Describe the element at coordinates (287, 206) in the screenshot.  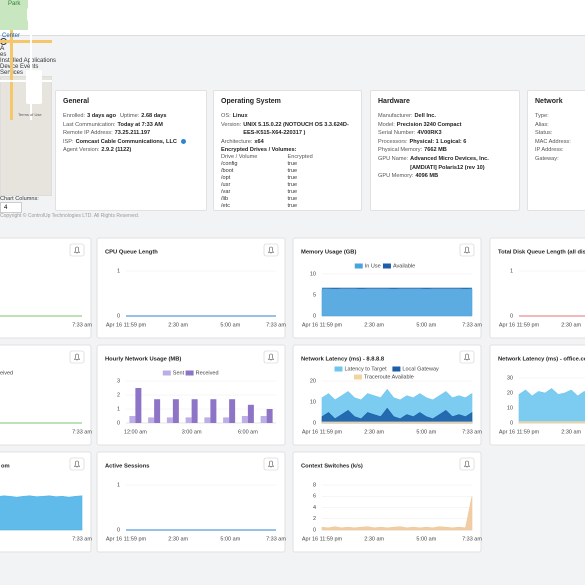
I see `table-row: /etc true` at that location.